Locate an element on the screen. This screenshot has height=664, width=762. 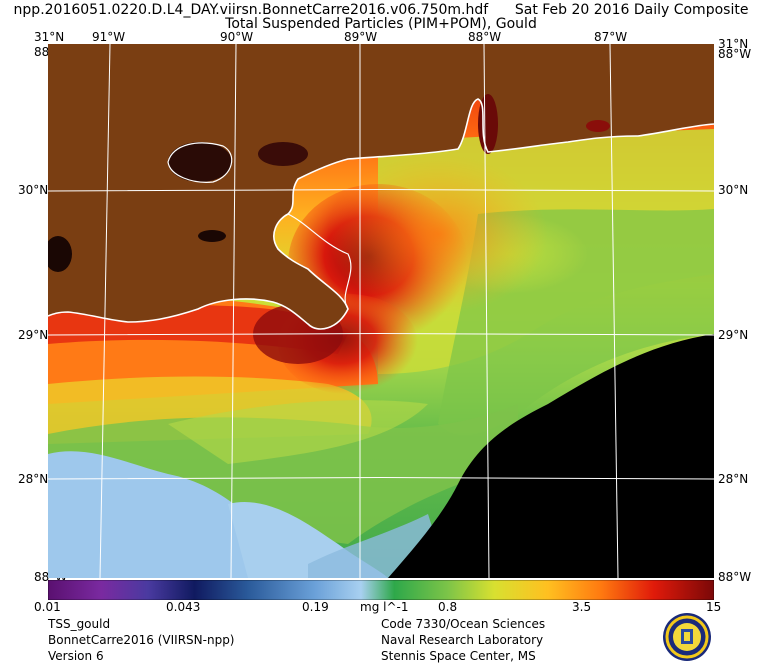
pensacola-bay is located at coordinates (598, 126).